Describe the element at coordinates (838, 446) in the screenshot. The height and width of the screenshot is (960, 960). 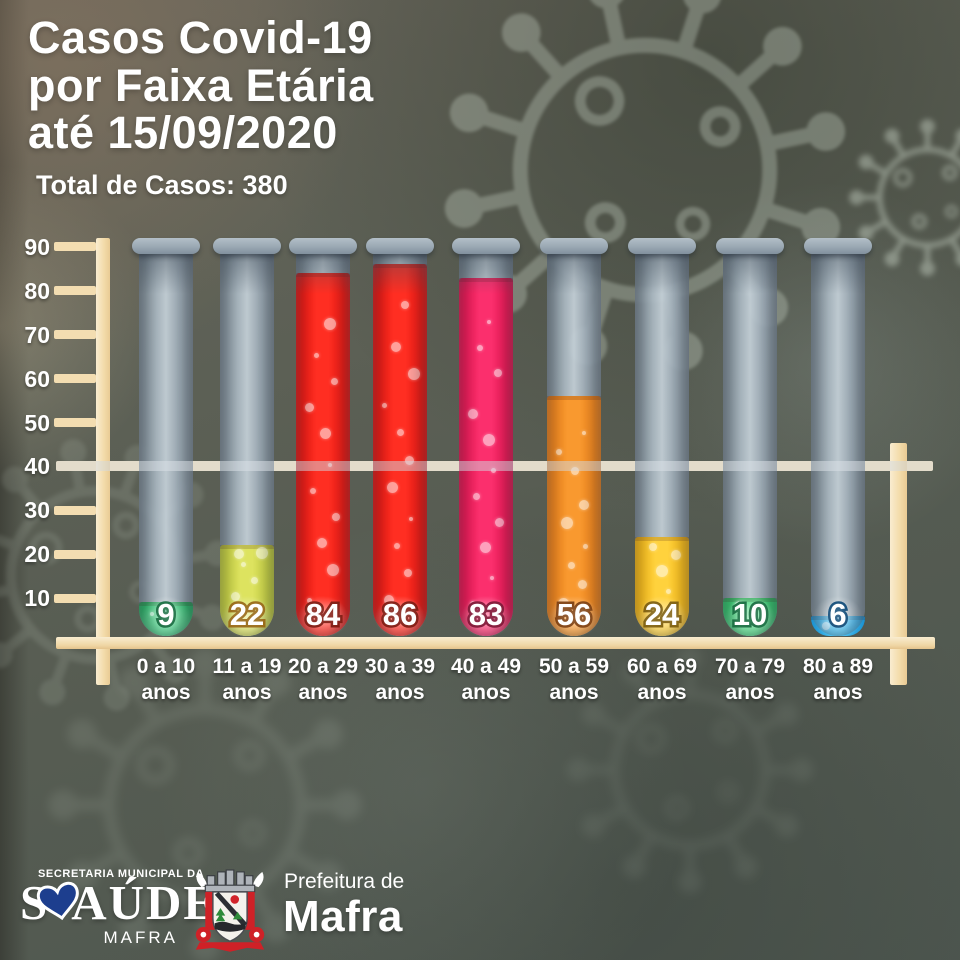
I see `test-tube: 6` at that location.